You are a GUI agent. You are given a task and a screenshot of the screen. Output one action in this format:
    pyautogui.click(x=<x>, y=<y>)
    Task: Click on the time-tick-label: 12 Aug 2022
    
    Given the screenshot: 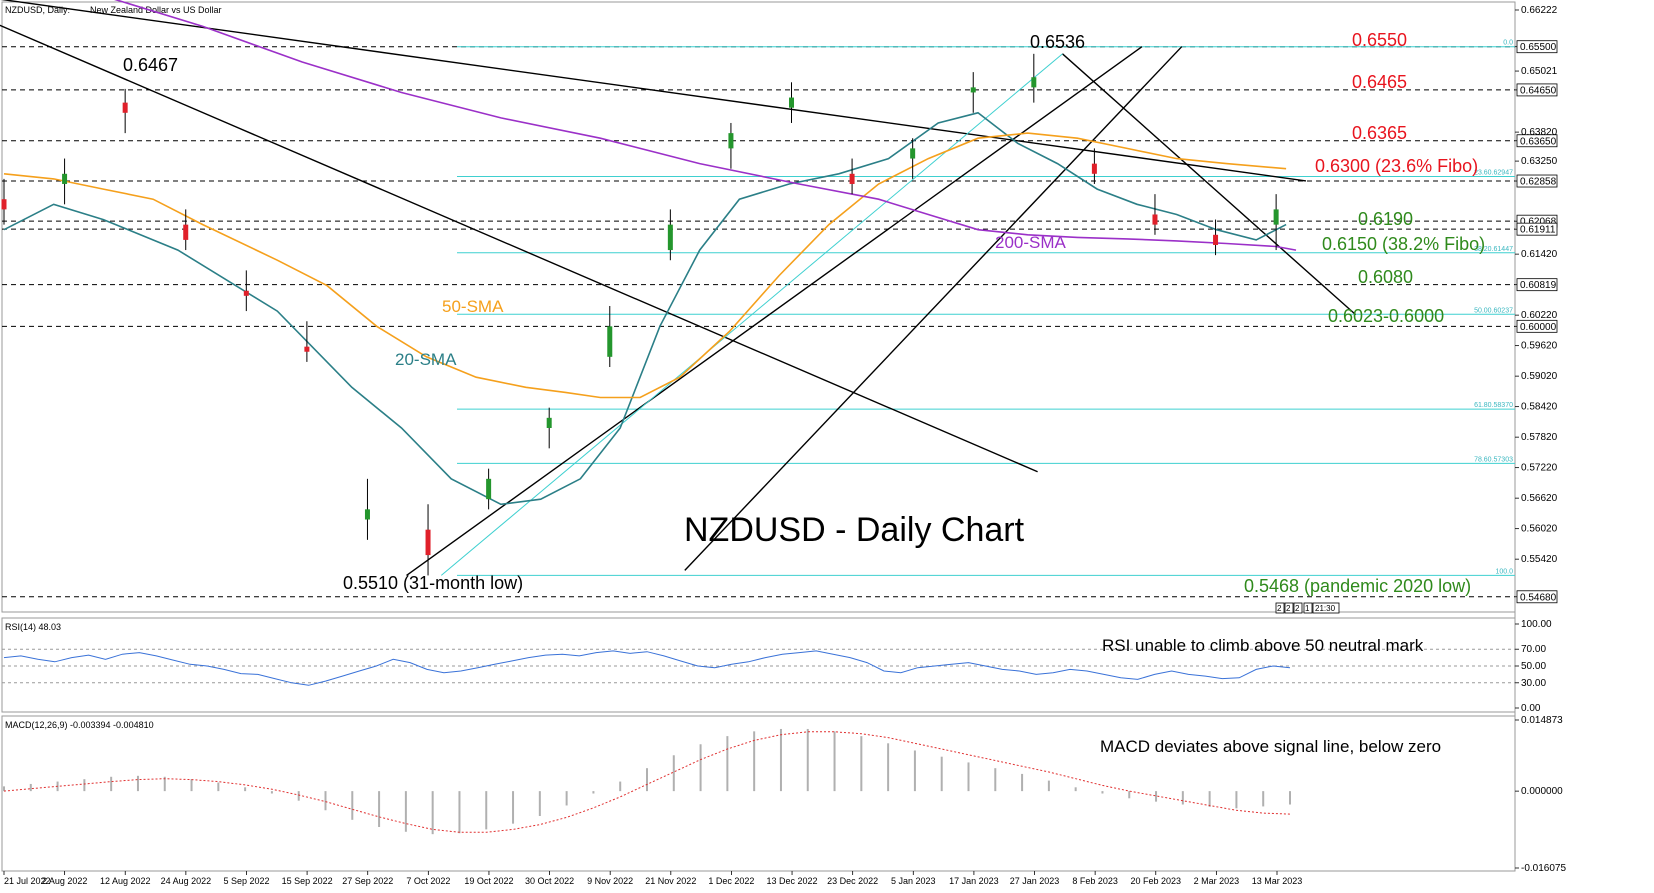 What is the action you would take?
    pyautogui.click(x=125, y=881)
    